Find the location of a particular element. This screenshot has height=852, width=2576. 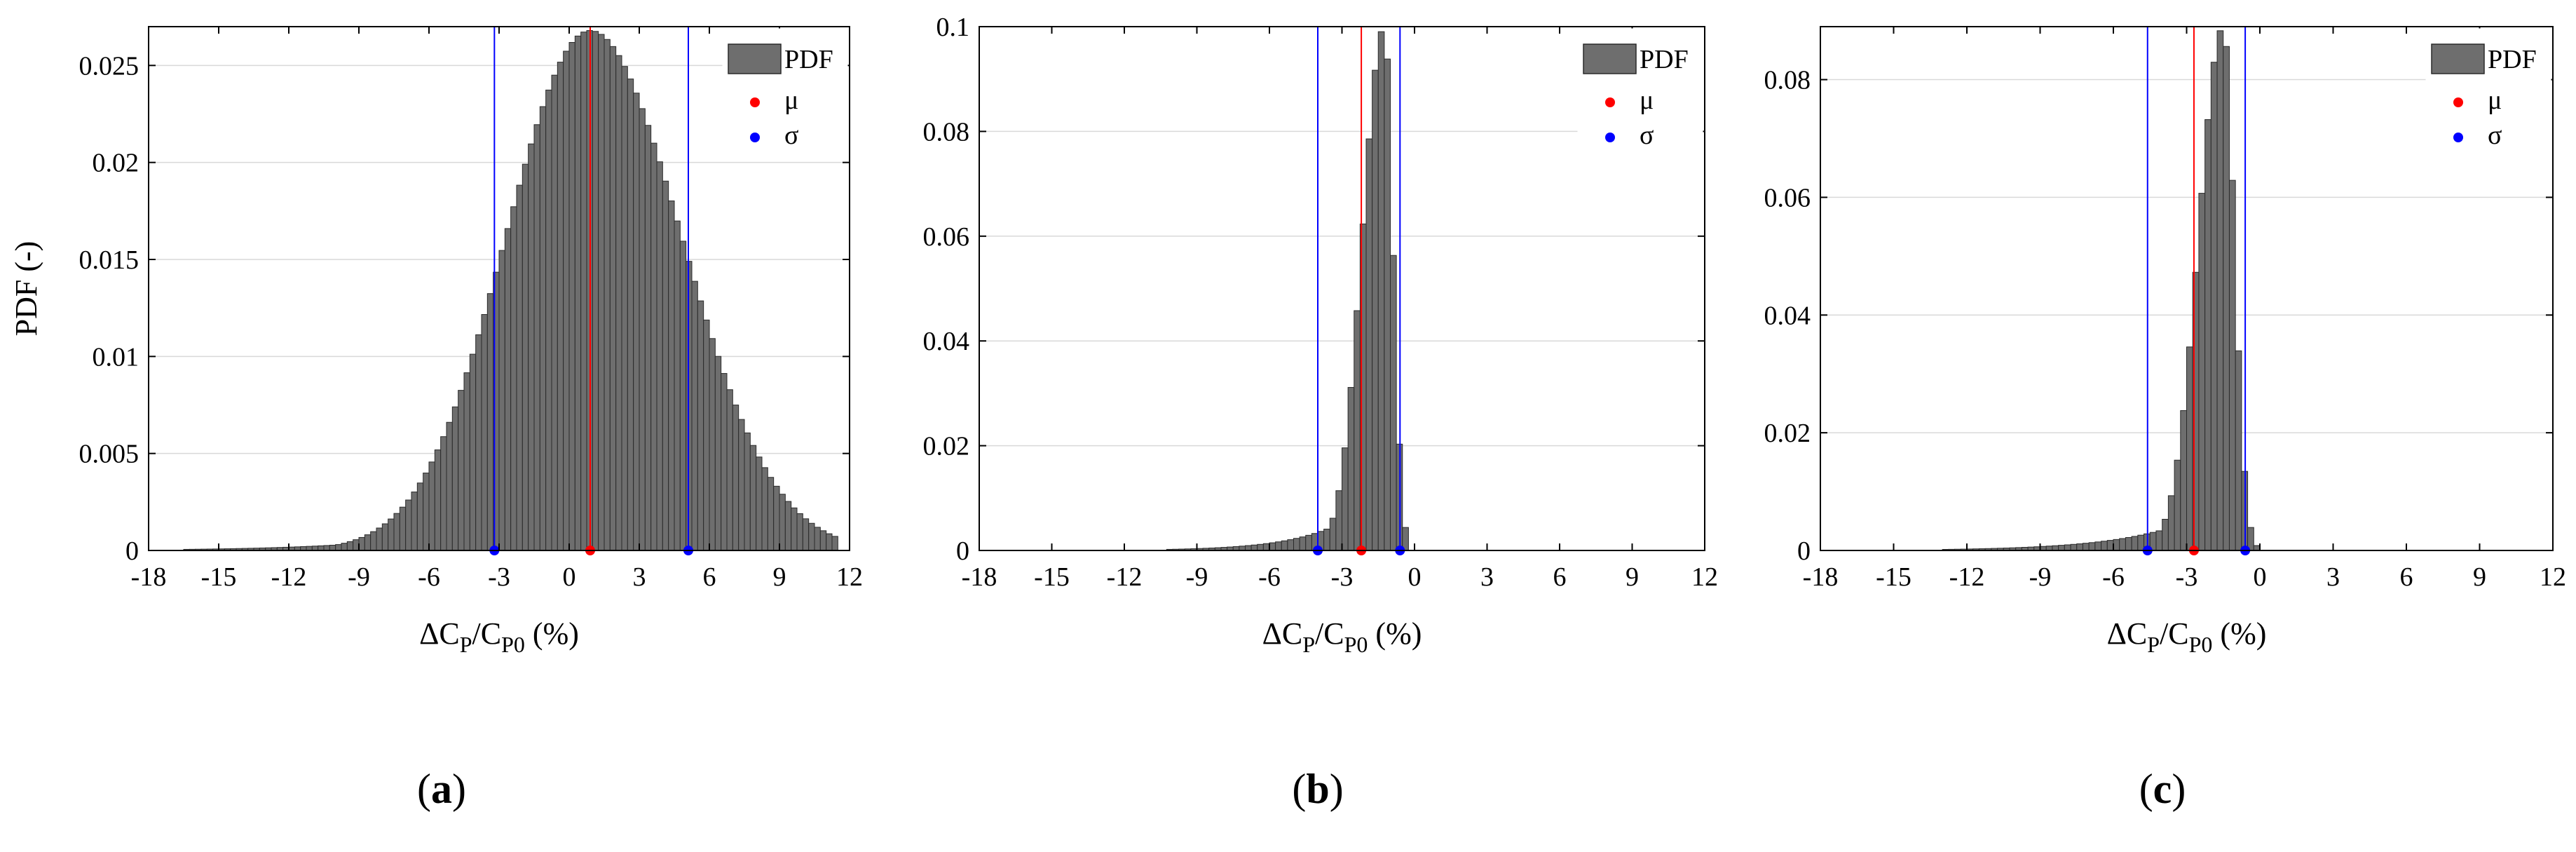

legend: PDF μσ is located at coordinates (1640, 91).